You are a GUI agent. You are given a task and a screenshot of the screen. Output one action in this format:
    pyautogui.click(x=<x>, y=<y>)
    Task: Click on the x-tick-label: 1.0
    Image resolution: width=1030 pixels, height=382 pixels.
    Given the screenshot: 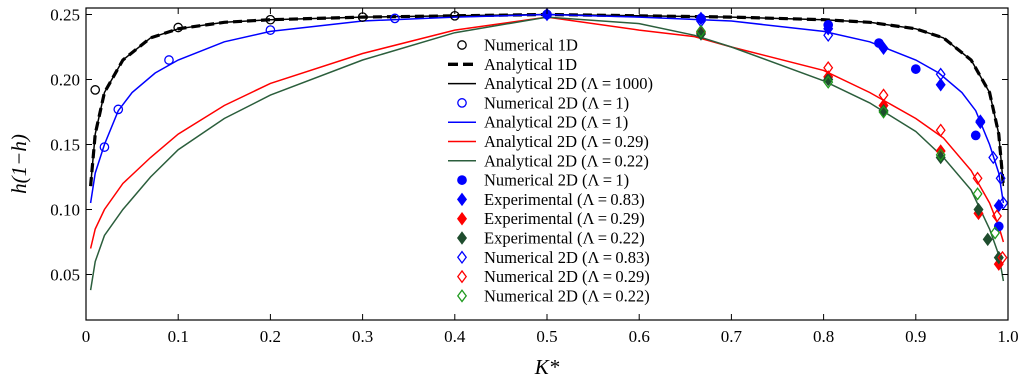 What is the action you would take?
    pyautogui.click(x=1007, y=336)
    